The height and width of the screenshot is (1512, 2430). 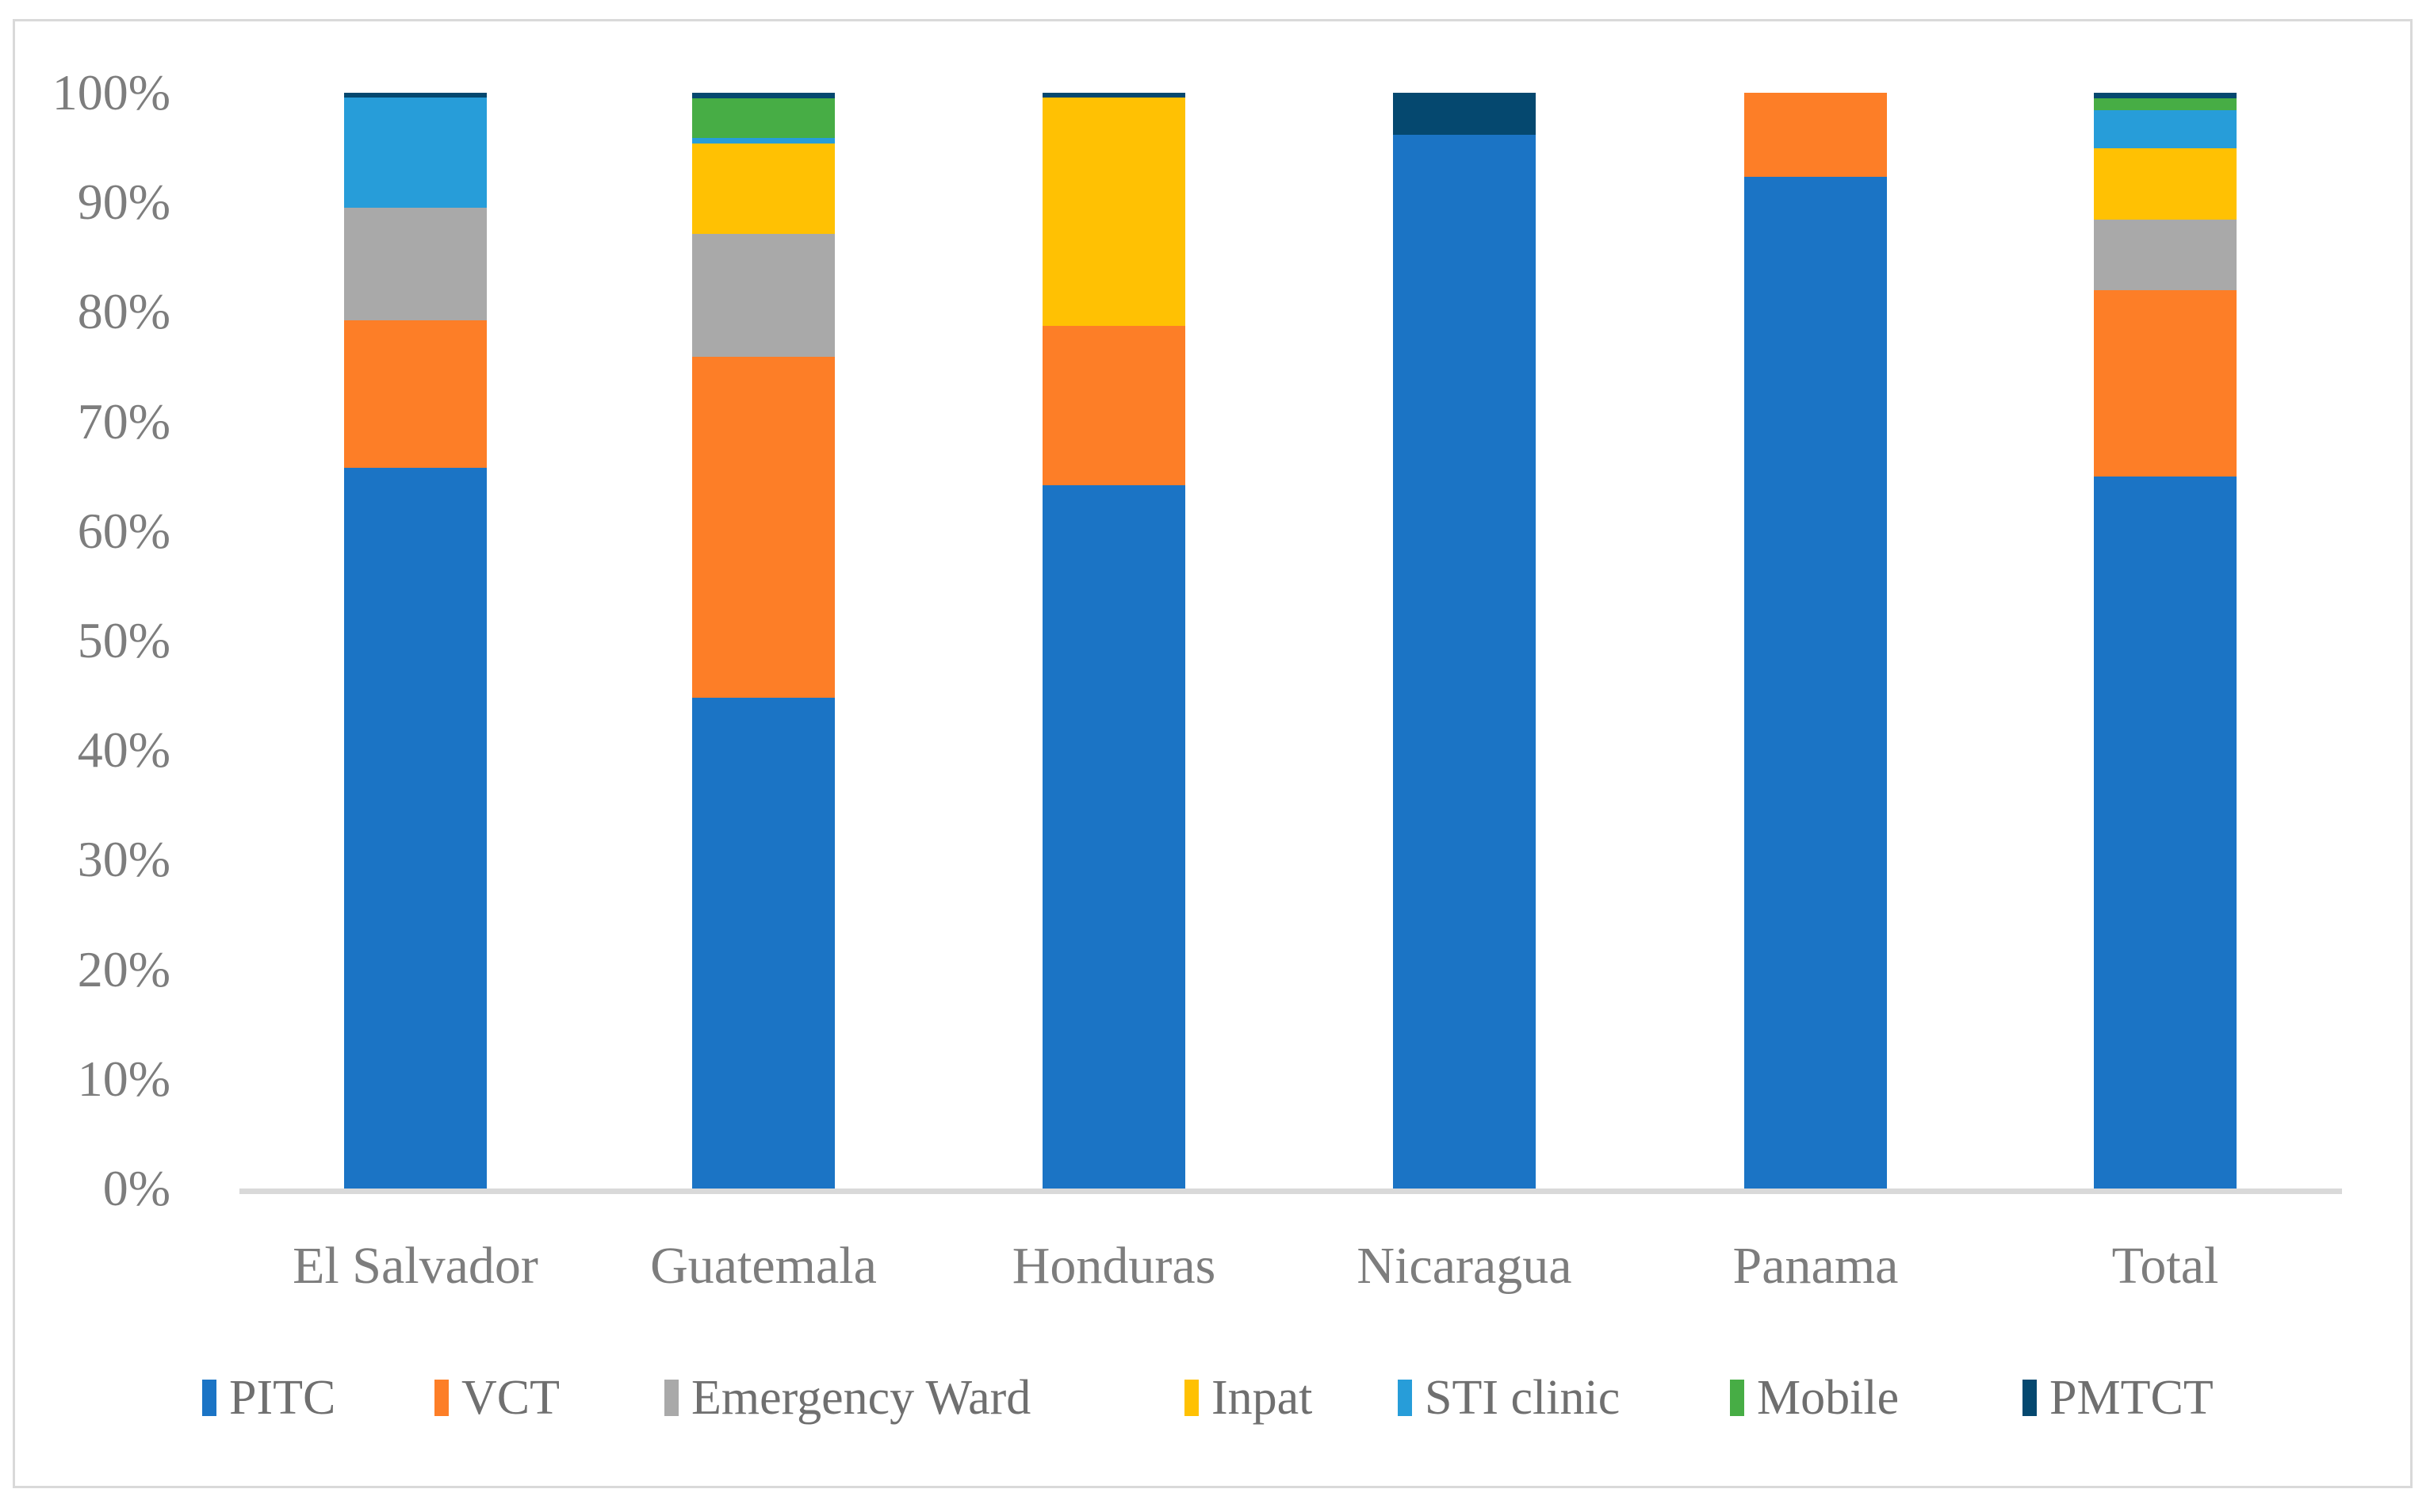 I want to click on legend-item-pmtct: PMTCT, so click(x=2118, y=1398).